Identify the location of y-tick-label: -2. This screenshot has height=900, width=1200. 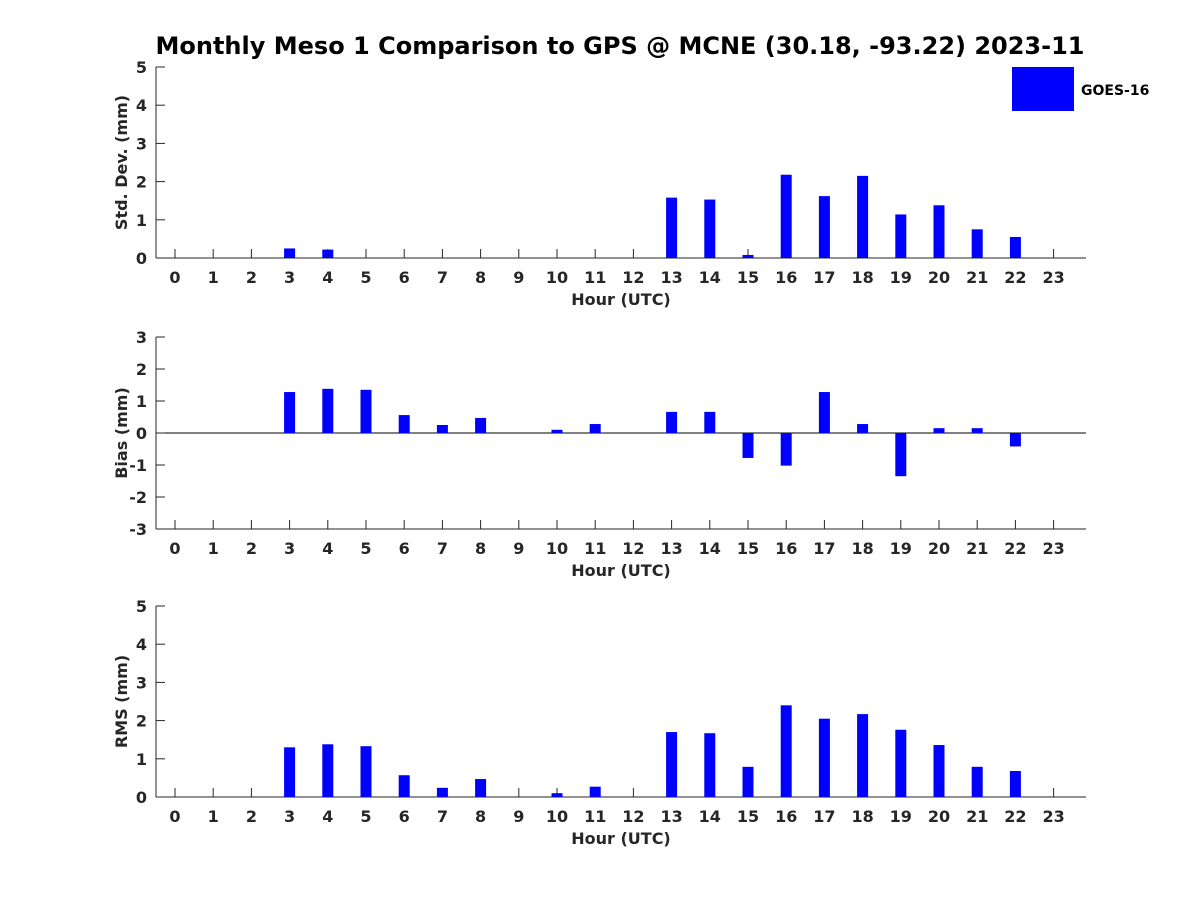
(138, 497).